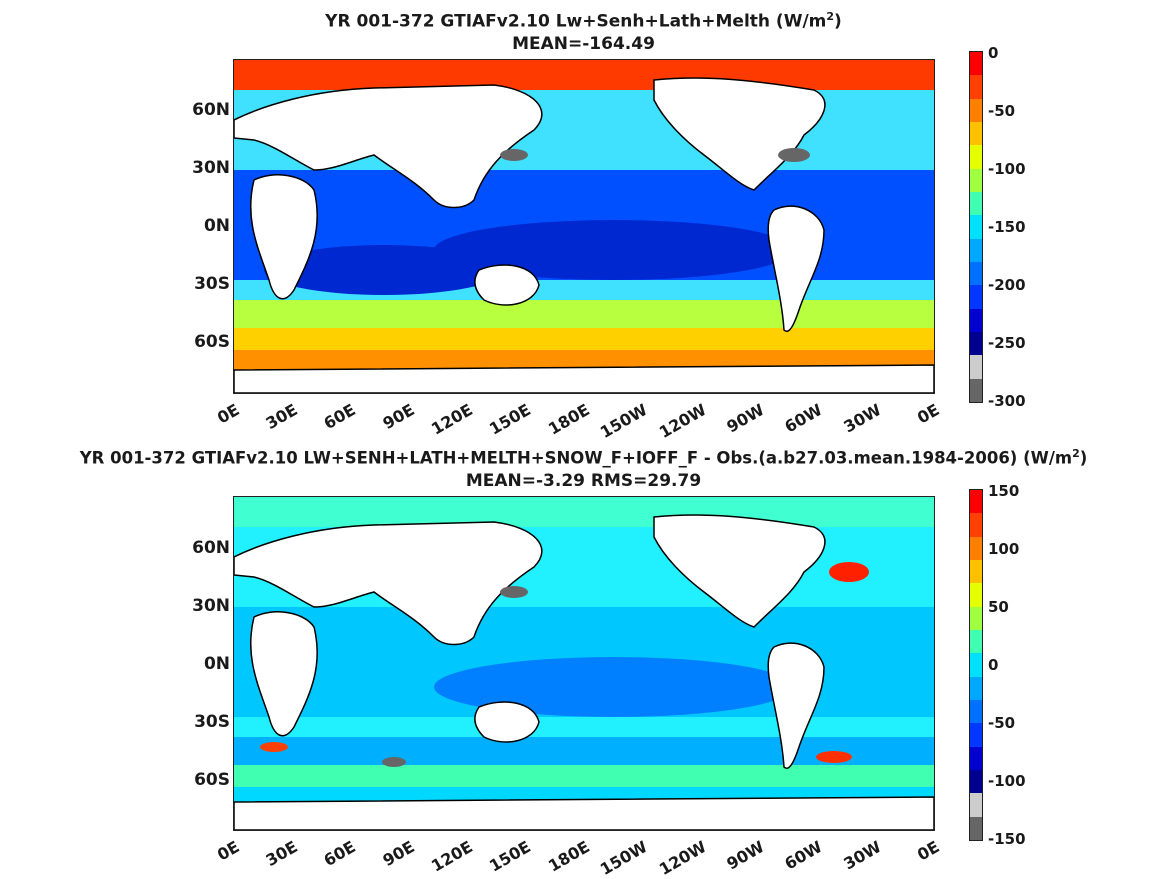  I want to click on panel2-colorbar, so click(976, 665).